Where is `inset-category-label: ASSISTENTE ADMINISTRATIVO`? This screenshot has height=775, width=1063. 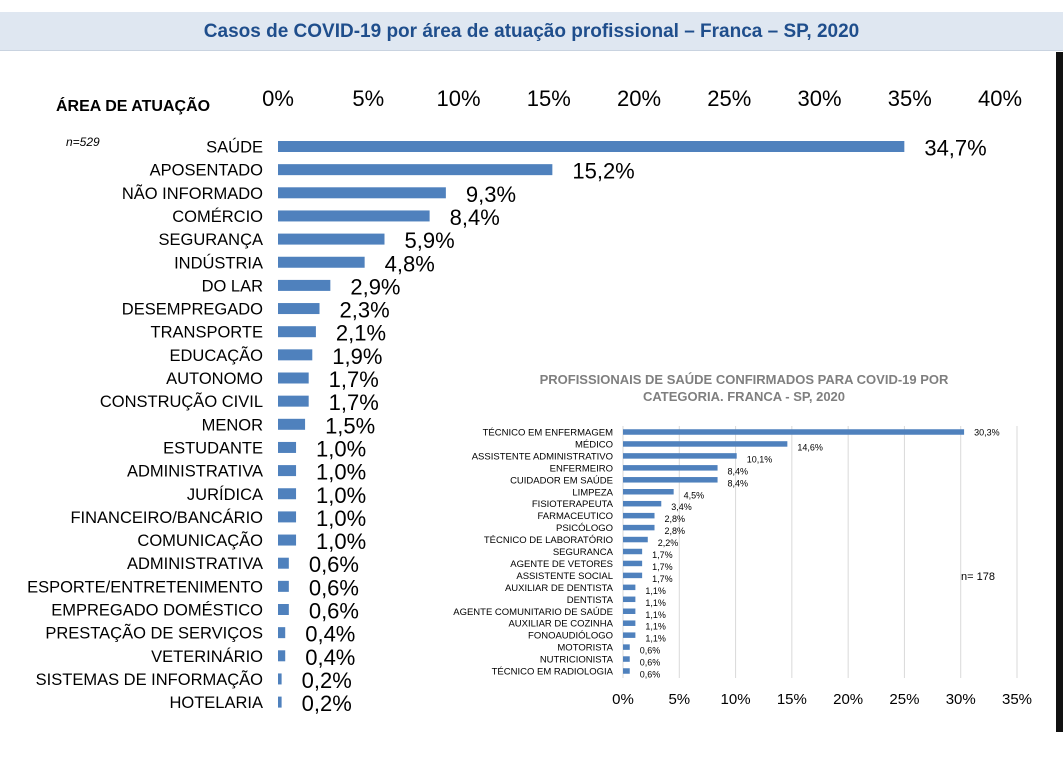 inset-category-label: ASSISTENTE ADMINISTRATIVO is located at coordinates (542, 456).